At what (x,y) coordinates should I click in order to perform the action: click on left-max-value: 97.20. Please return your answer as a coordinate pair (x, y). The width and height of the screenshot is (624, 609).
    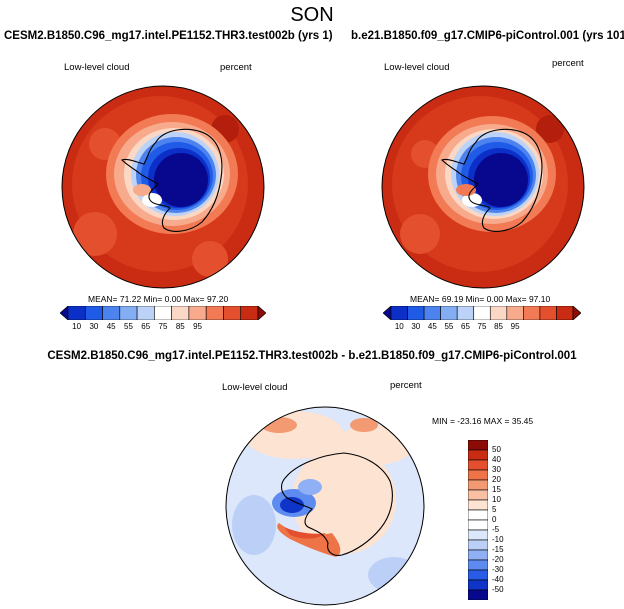
    Looking at the image, I should click on (217, 299).